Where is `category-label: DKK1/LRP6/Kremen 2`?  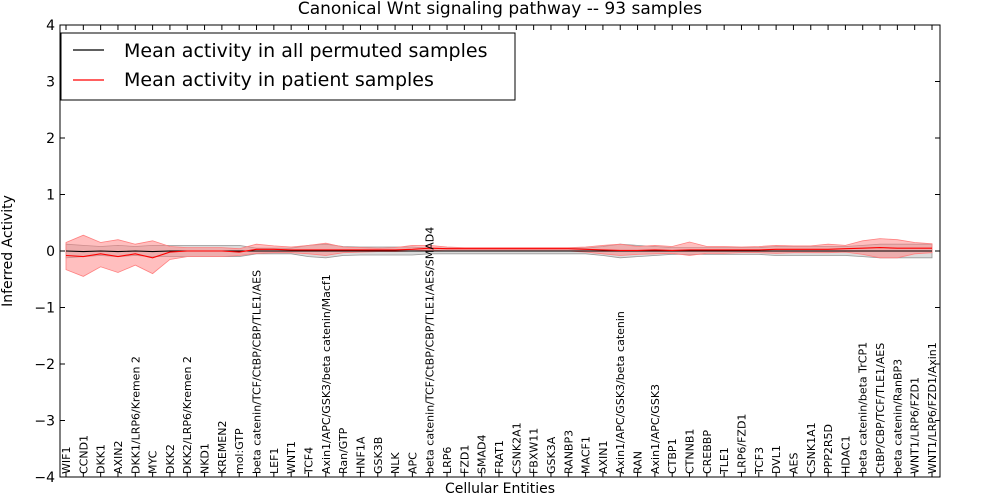 category-label: DKK1/LRP6/Kremen 2 is located at coordinates (135, 415).